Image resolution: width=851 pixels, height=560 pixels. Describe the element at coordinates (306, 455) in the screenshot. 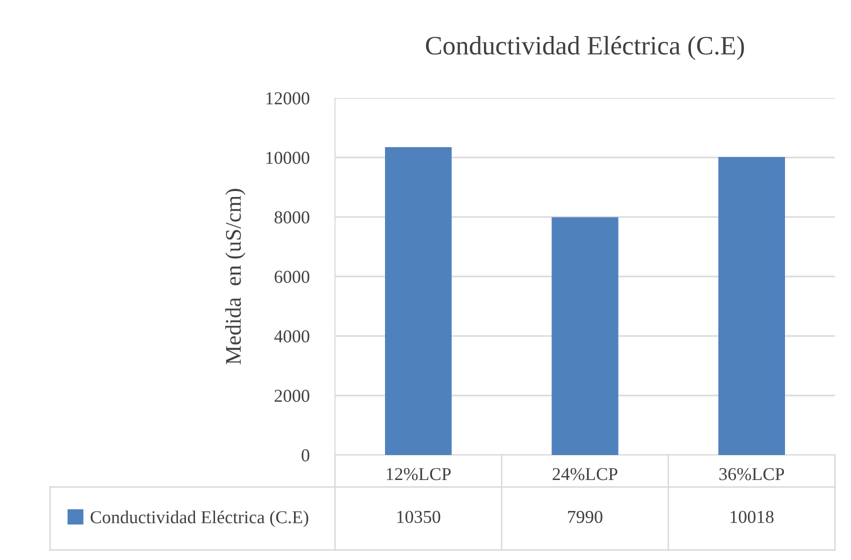

I see `y-tick-label: 0` at that location.